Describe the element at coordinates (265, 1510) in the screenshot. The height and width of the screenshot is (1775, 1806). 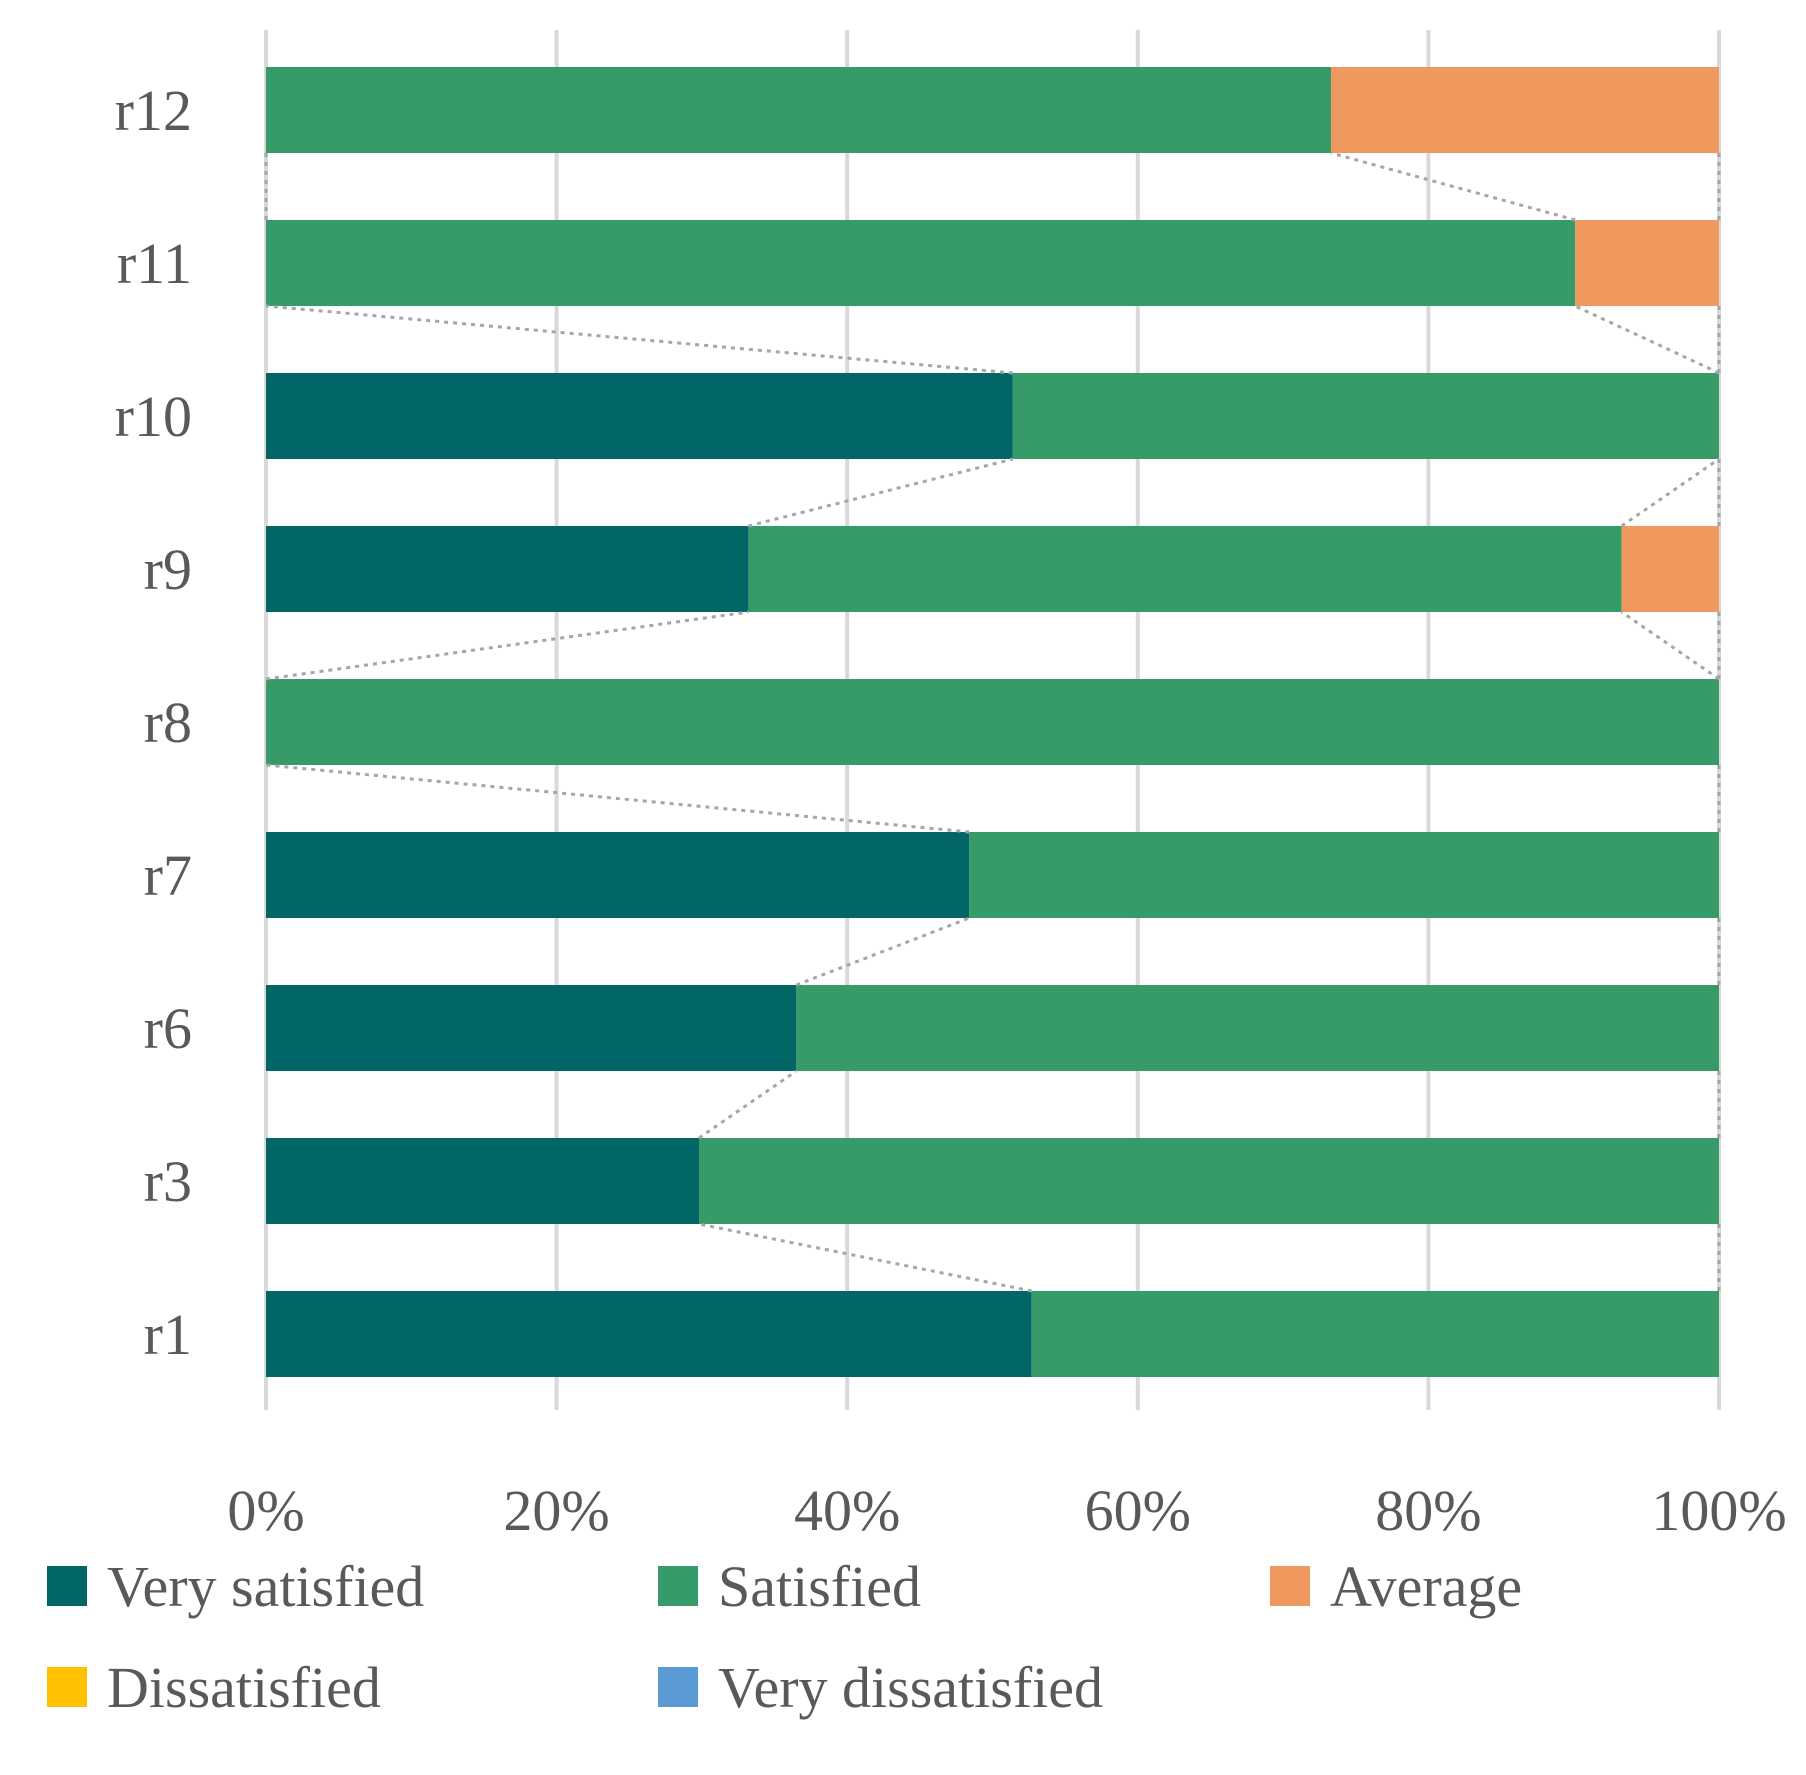
I see `x-tick-label: 0%` at that location.